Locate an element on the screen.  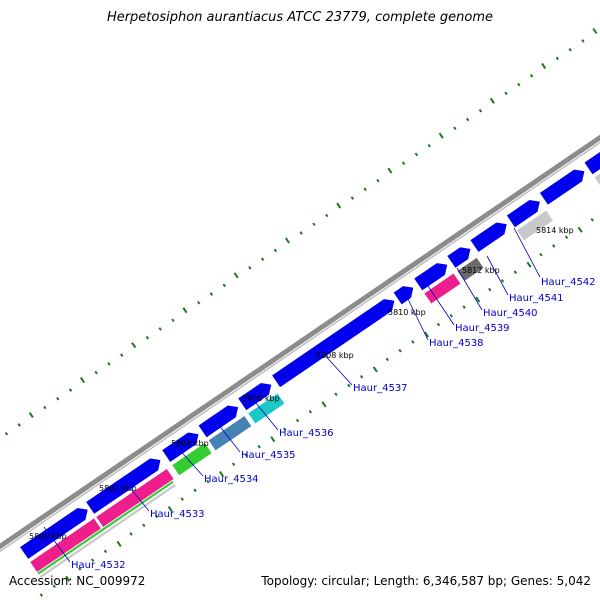
gene-label-haur-4537: Haur_4537 is located at coordinates (380, 388).